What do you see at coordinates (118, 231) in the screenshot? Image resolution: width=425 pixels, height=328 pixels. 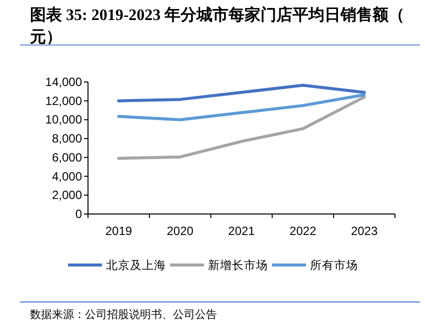 I see `x-tick-label: 2019` at bounding box center [118, 231].